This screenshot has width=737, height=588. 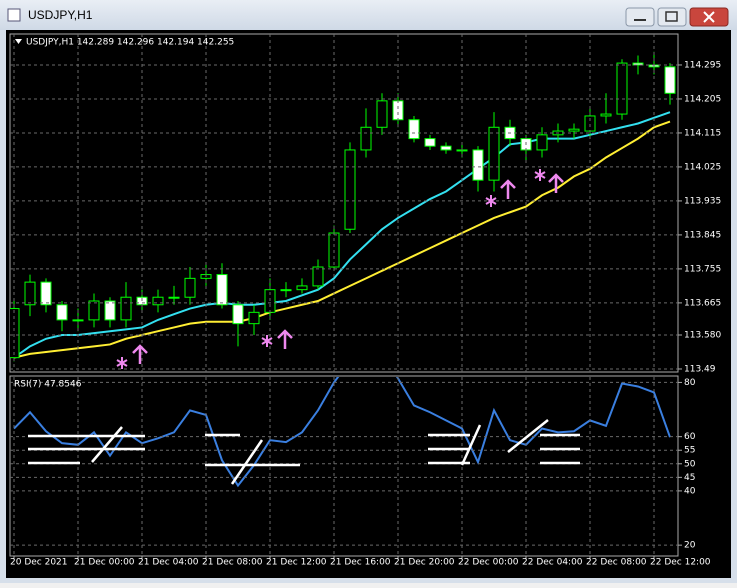 What do you see at coordinates (709, 17) in the screenshot?
I see `close-glyph` at bounding box center [709, 17].